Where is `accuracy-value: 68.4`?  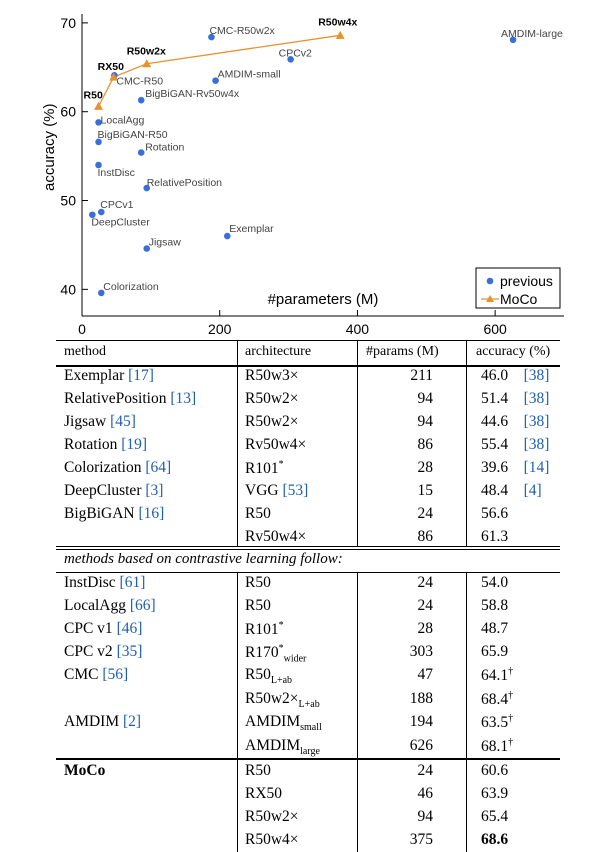 accuracy-value: 68.4 is located at coordinates (495, 700).